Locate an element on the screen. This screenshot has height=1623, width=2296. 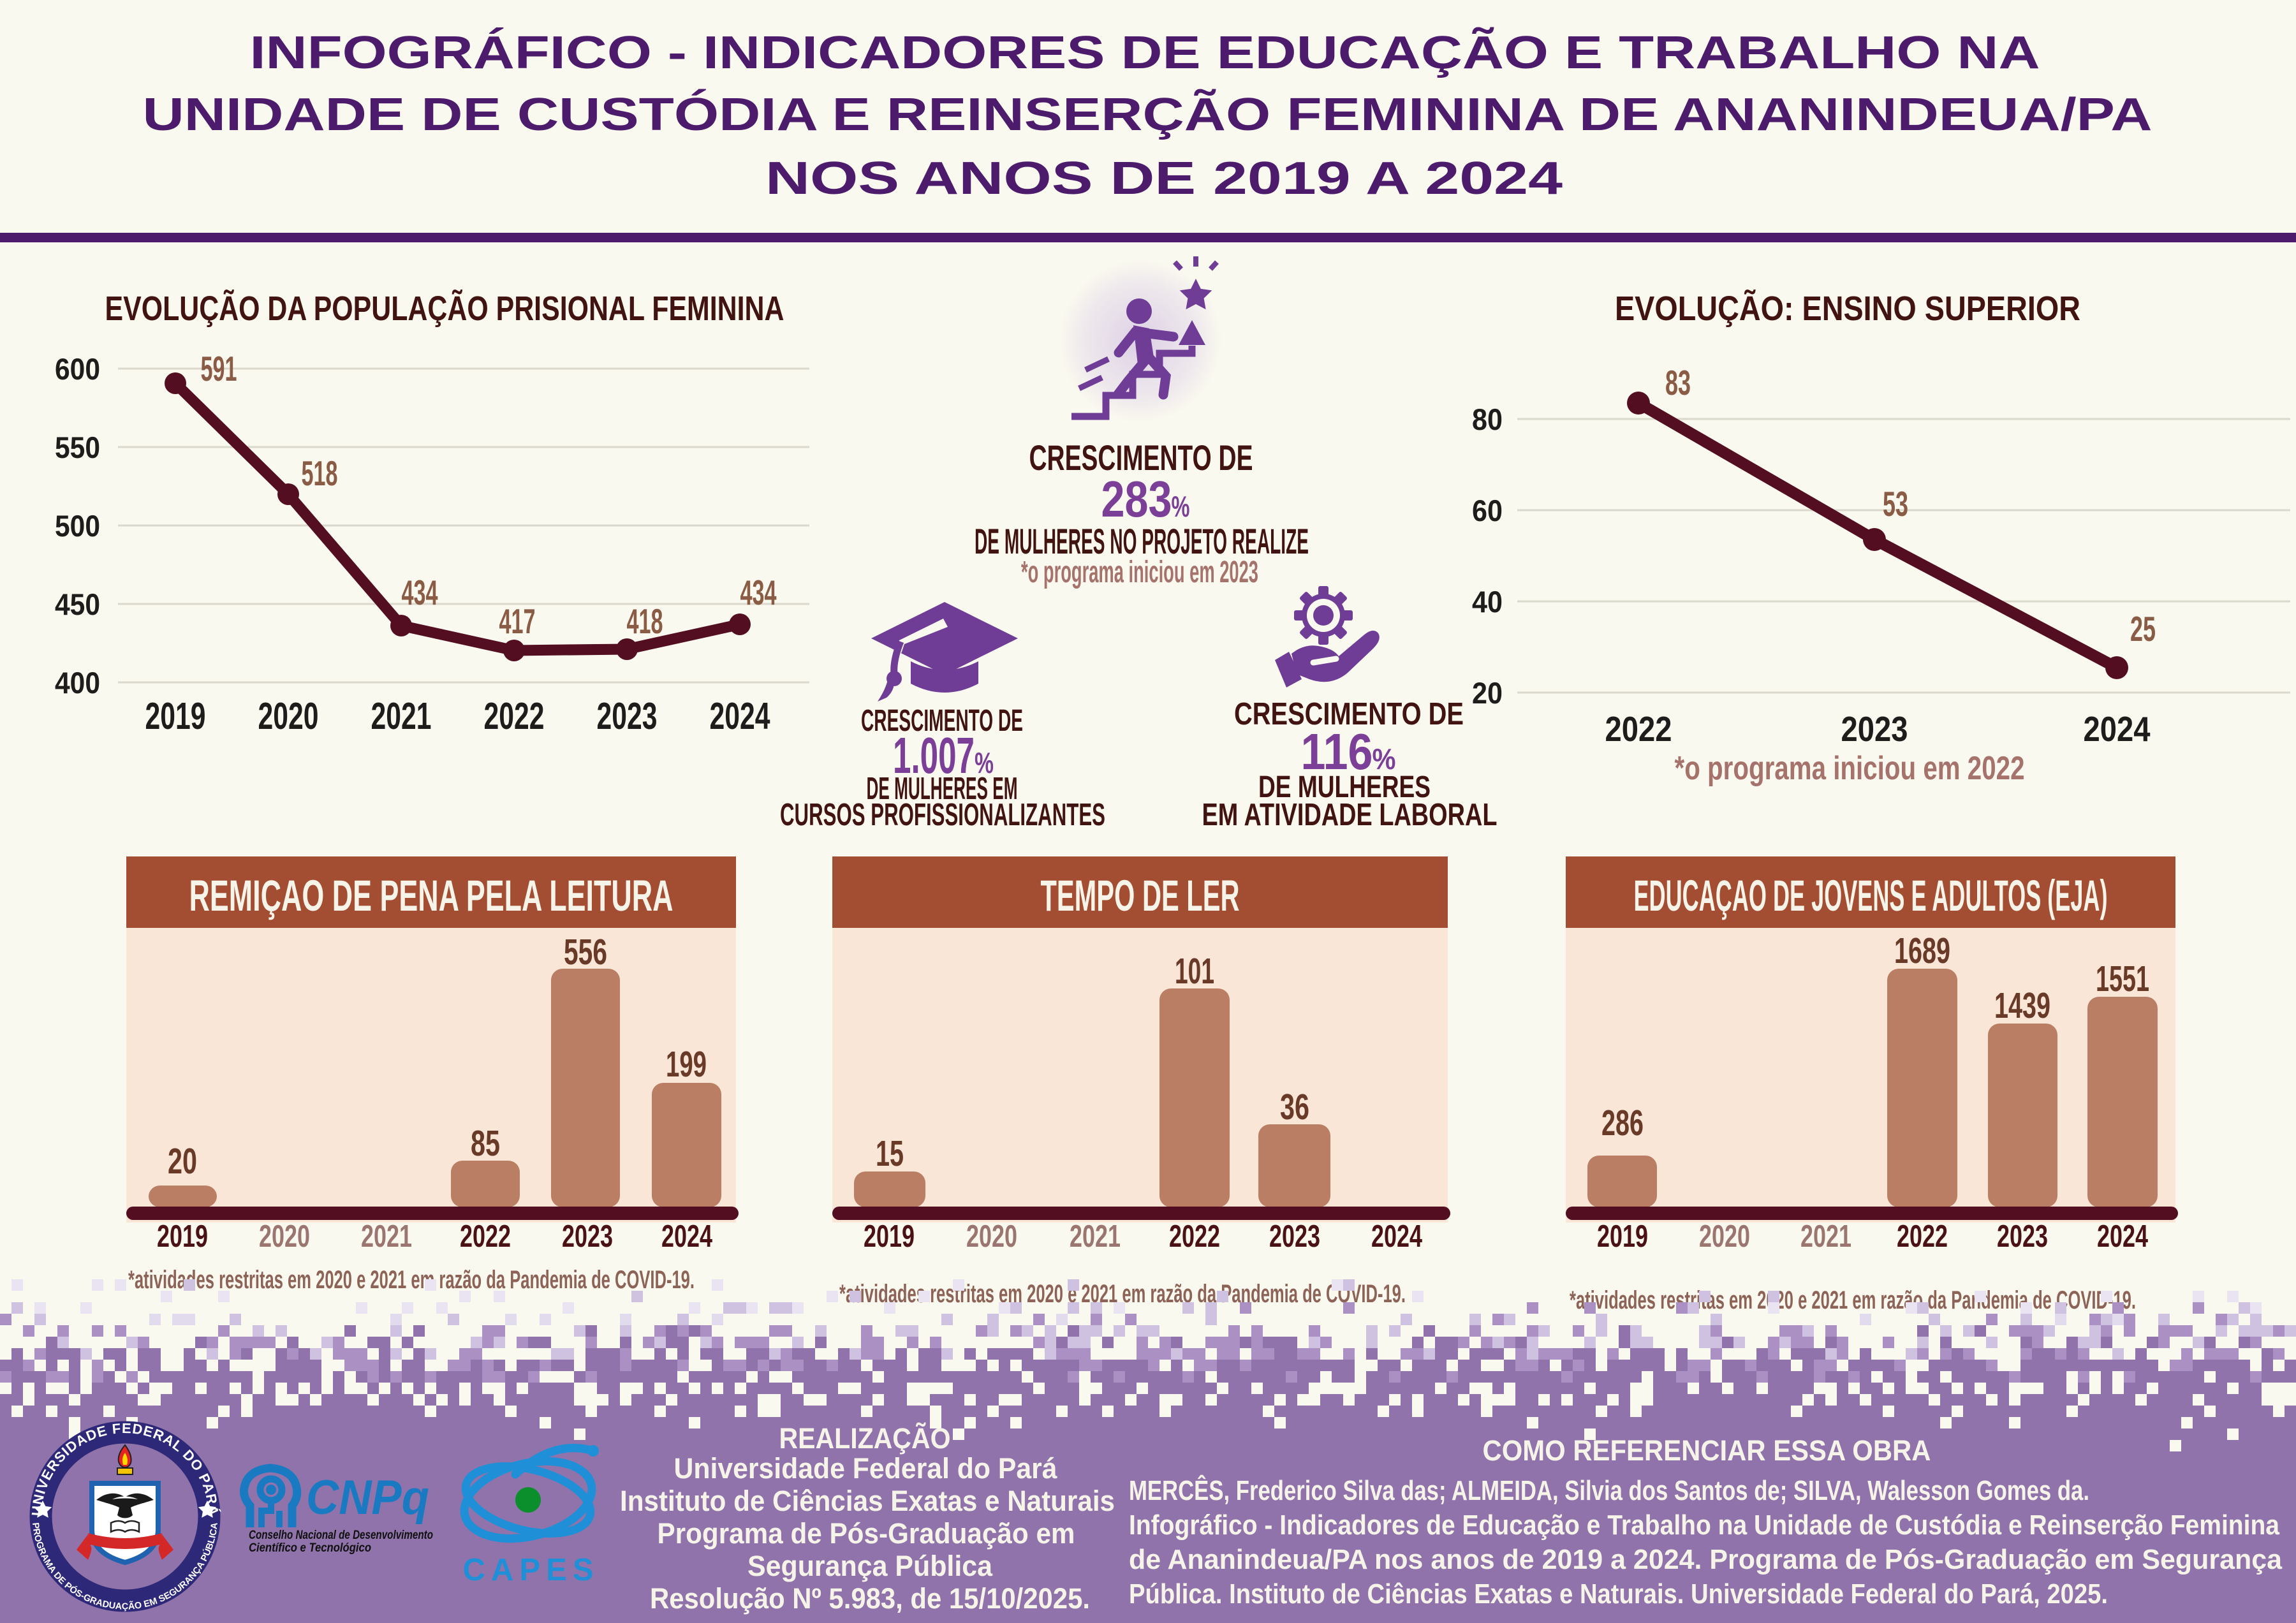
svg-text: 591 is located at coordinates (219, 368).